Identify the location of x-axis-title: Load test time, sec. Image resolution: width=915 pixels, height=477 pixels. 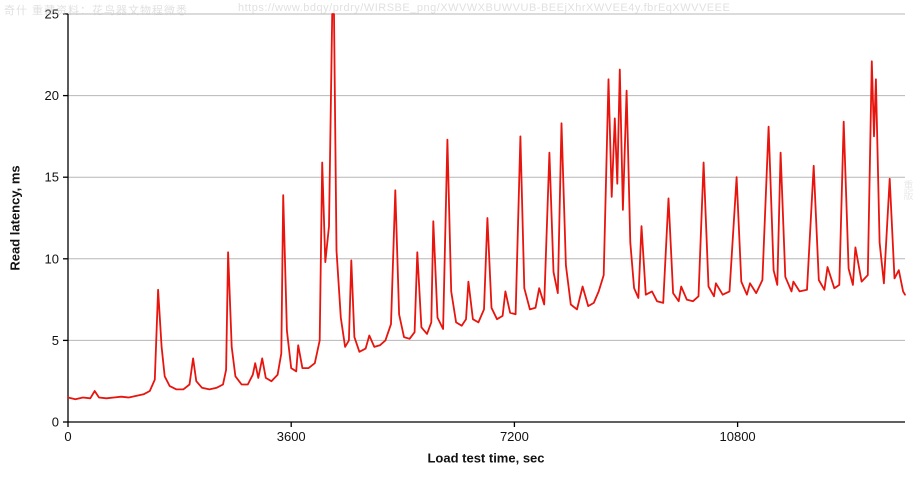
(486, 458).